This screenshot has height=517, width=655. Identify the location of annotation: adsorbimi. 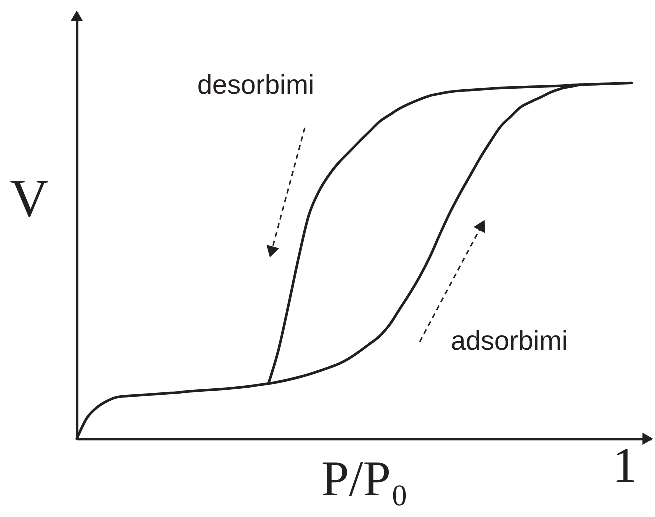
(509, 341).